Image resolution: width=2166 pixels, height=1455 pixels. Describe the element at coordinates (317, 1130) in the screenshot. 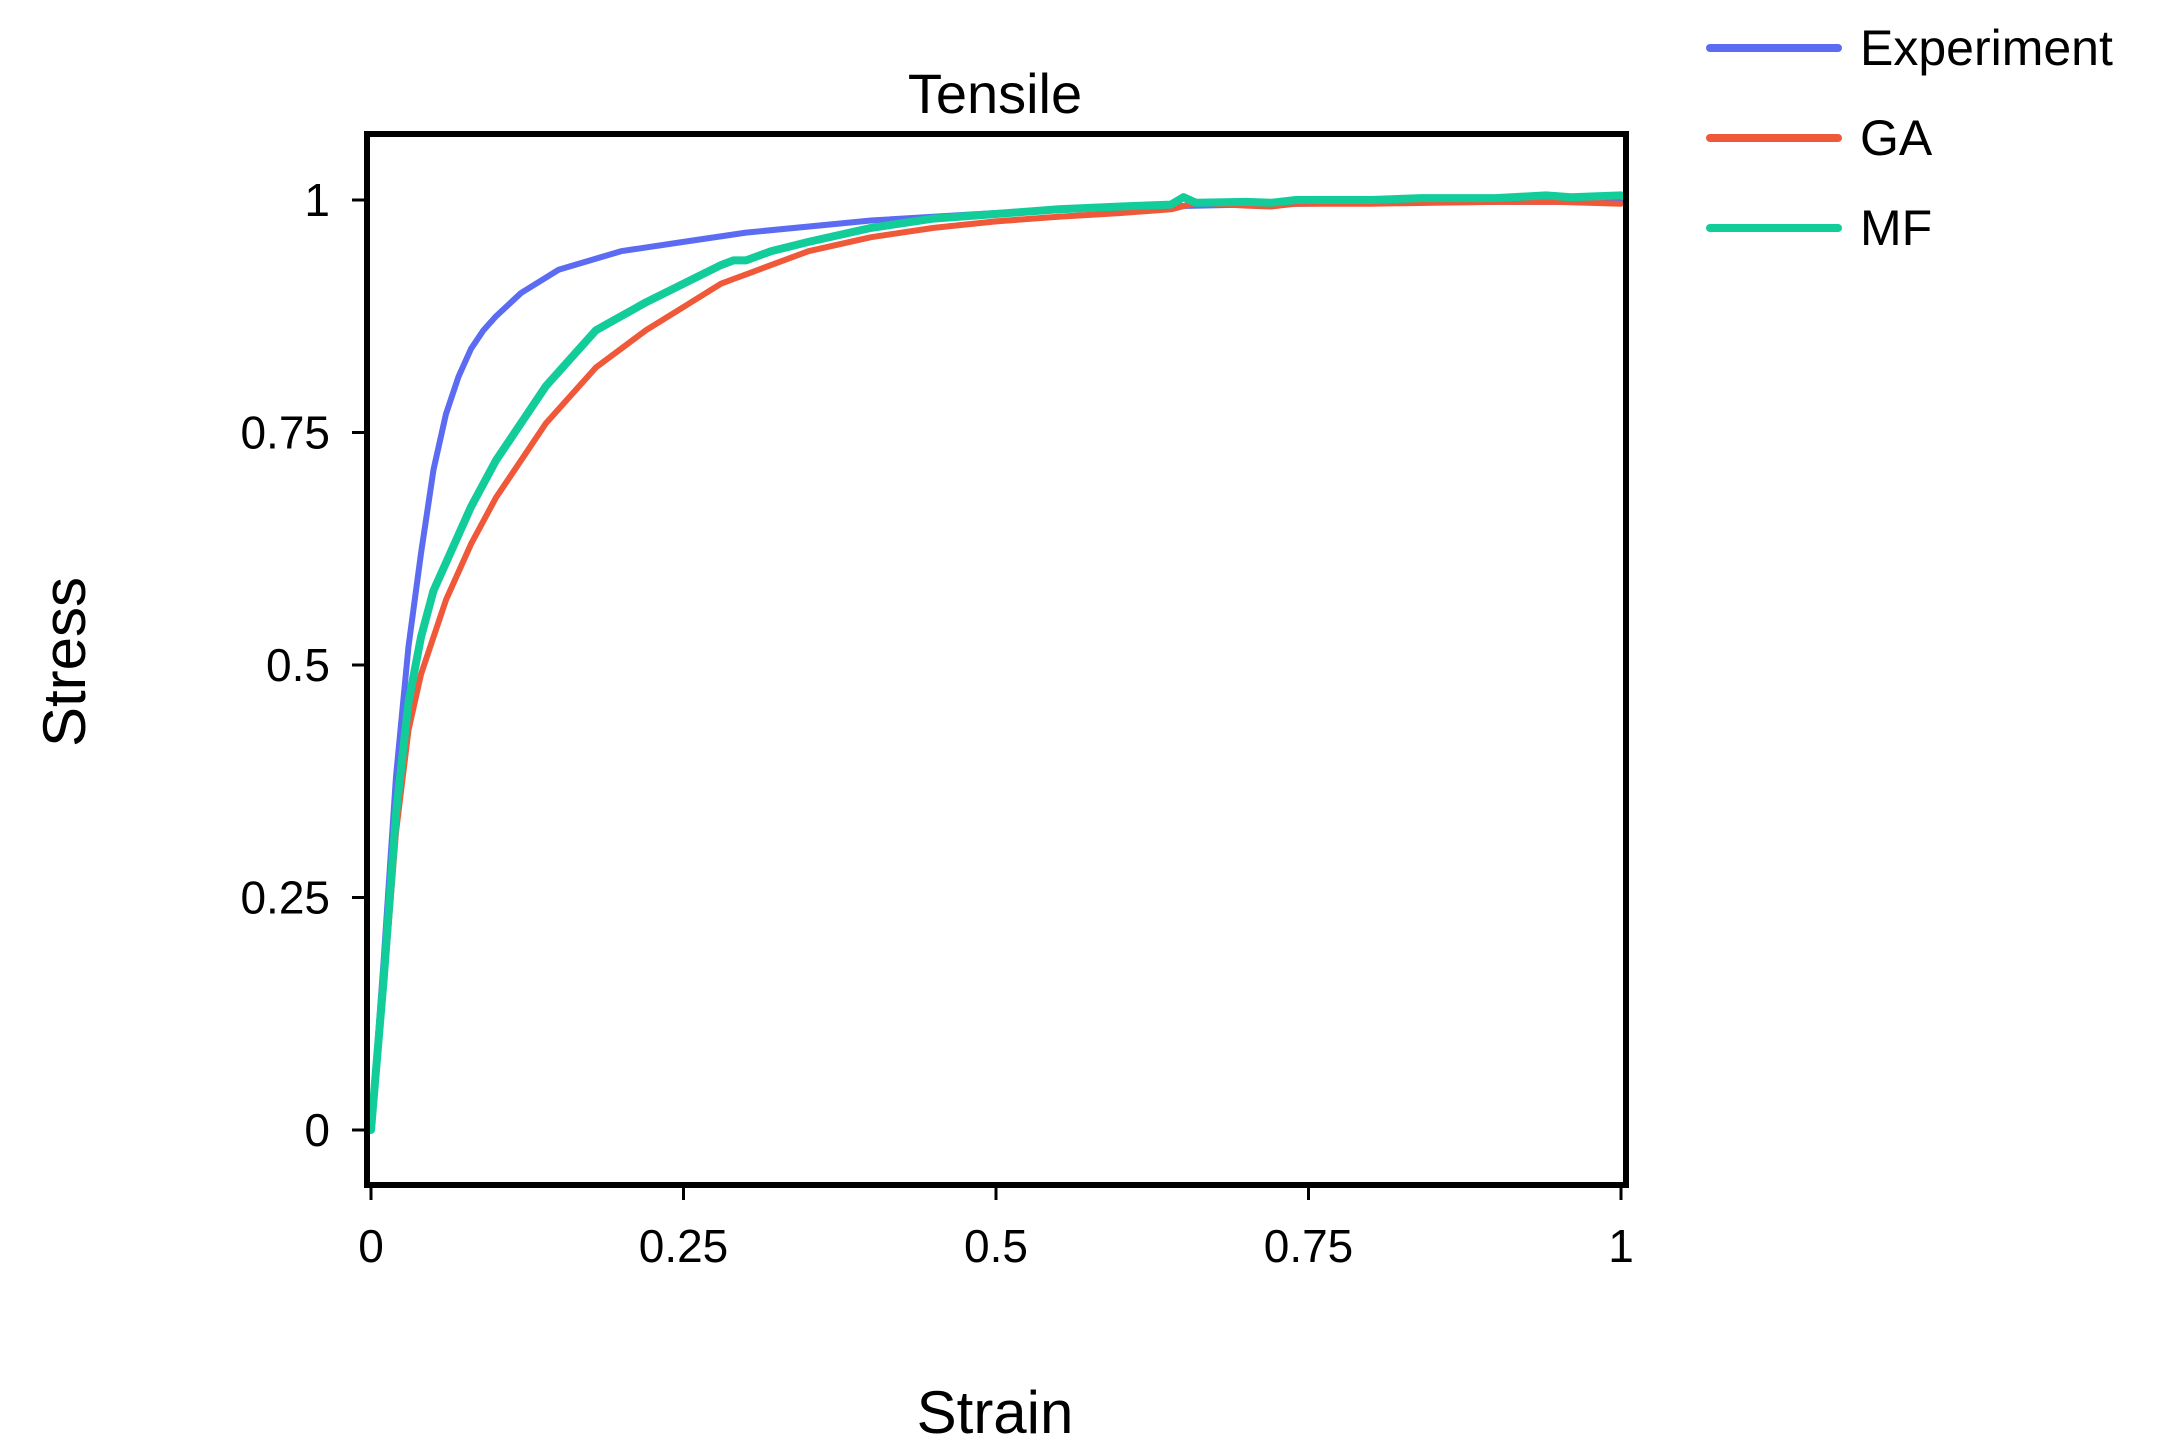

I see `y-tick-label: 0` at that location.